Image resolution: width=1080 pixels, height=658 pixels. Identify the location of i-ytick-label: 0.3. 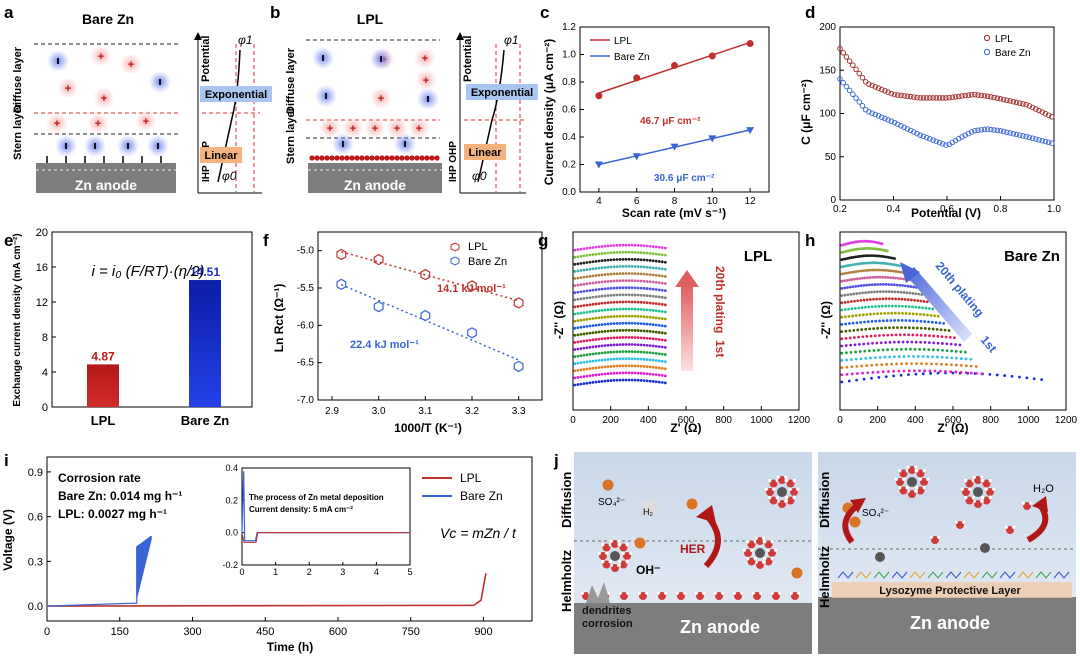
(35, 562).